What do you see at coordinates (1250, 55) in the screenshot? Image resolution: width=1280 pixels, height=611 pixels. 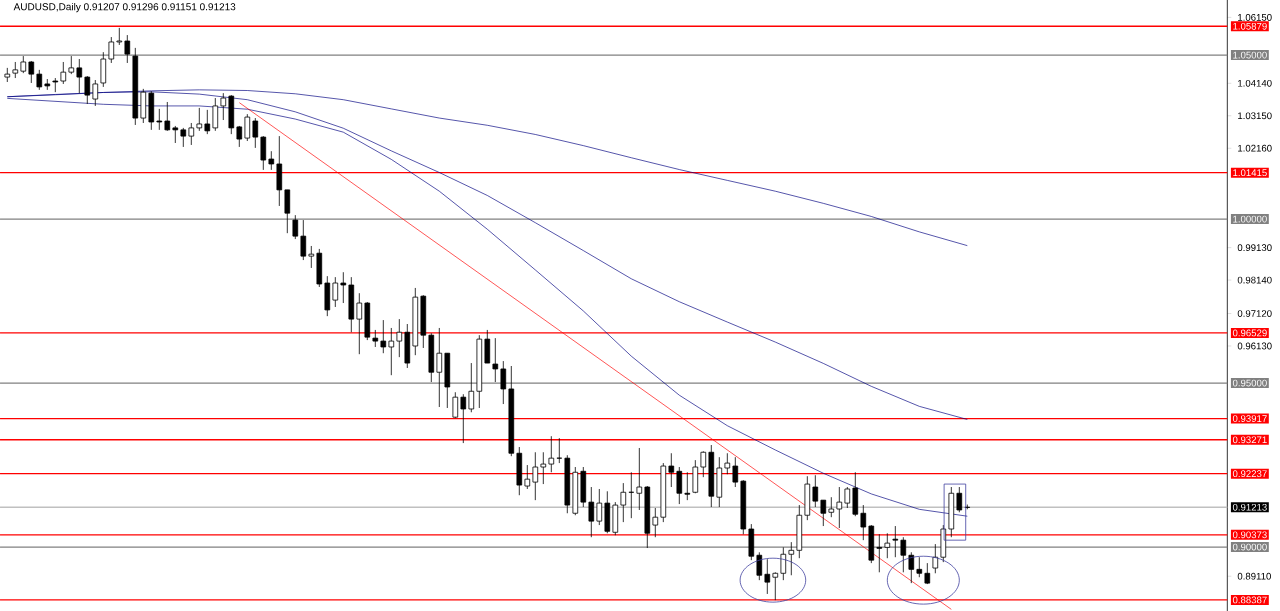 I see `ref-line-label: 1.05000` at bounding box center [1250, 55].